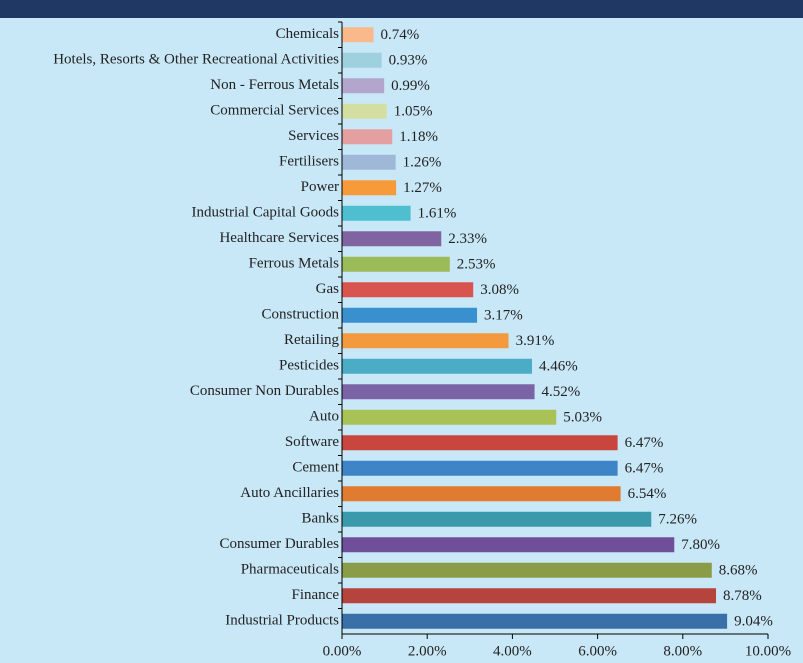  I want to click on y-tick-label: Software, so click(312, 442).